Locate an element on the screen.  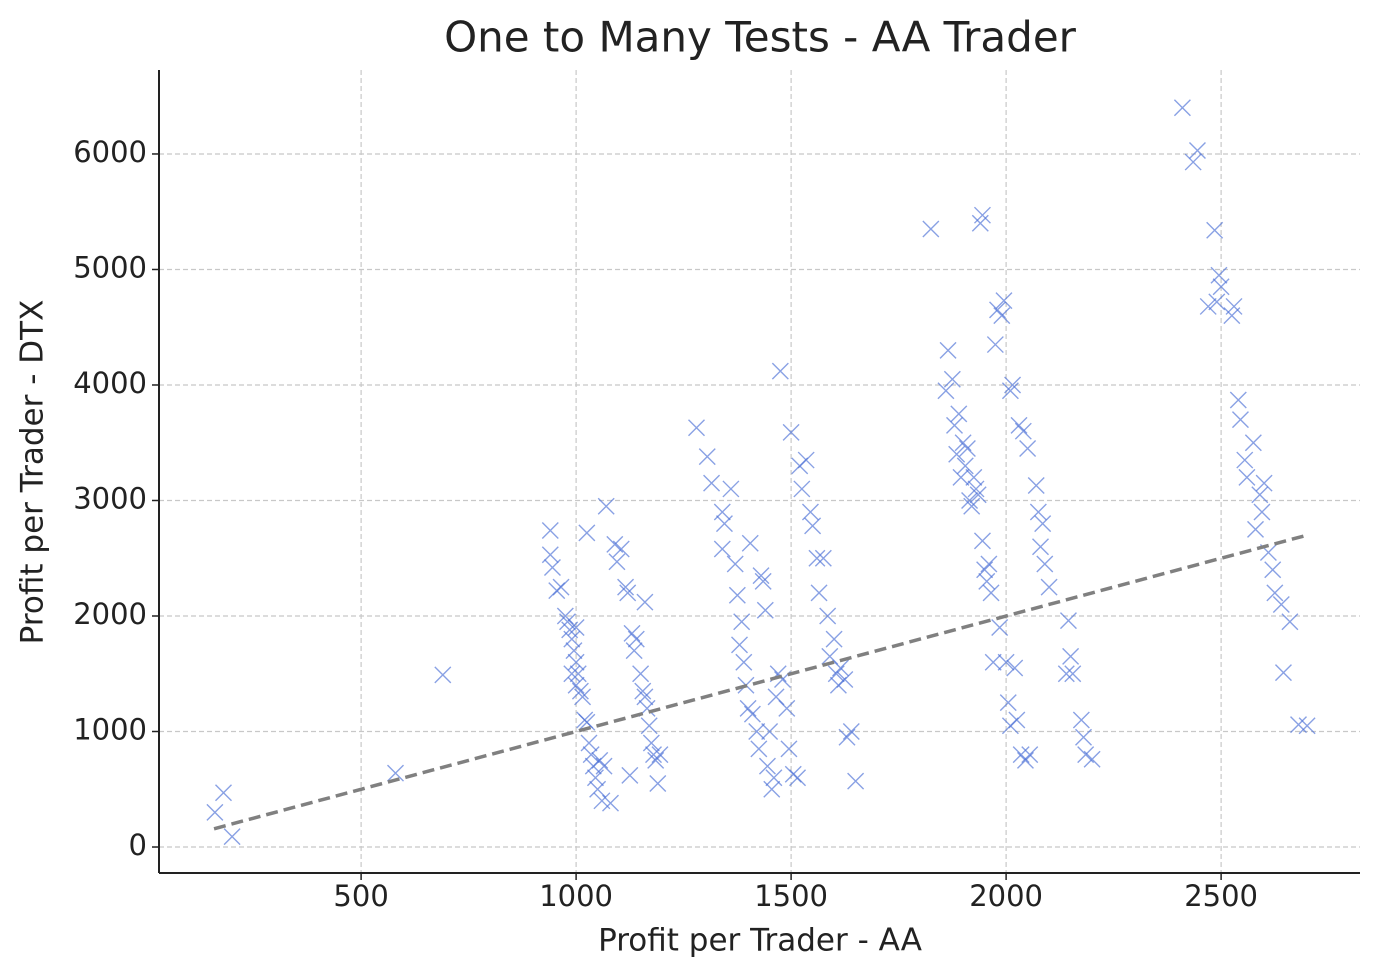
y-tick-label: 6000 is located at coordinates (110, 152).